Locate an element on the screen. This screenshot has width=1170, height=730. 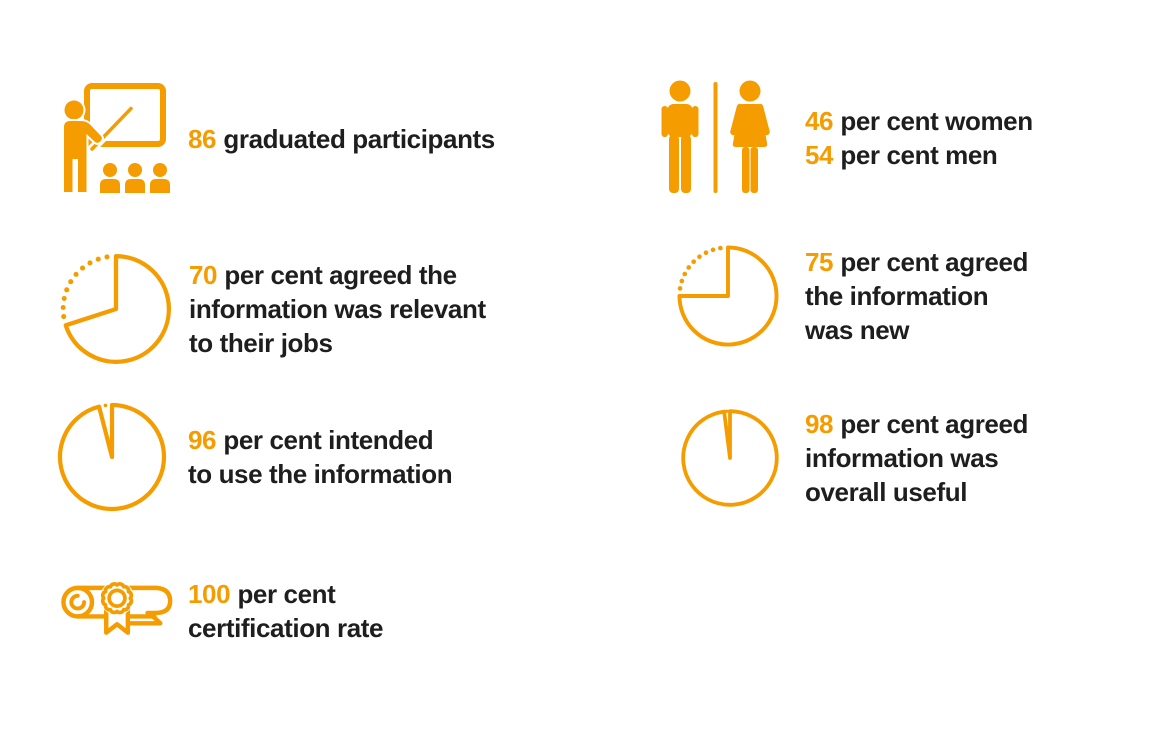
stat-line: information was relevant is located at coordinates (337, 309).